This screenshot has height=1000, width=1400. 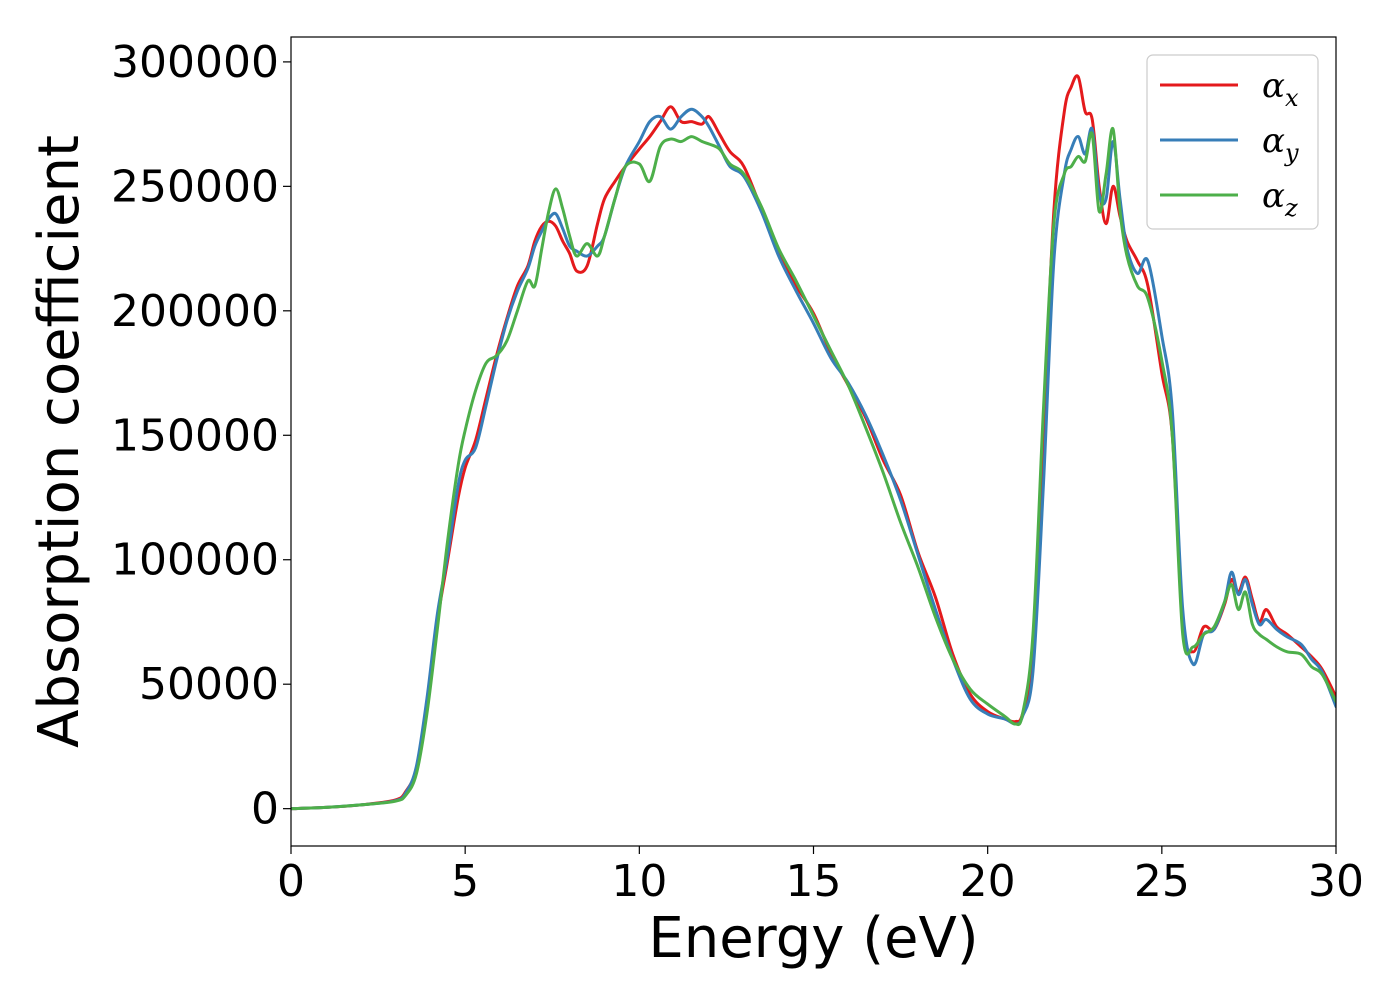 What do you see at coordinates (195, 560) in the screenshot?
I see `y-tick-label: 100000` at bounding box center [195, 560].